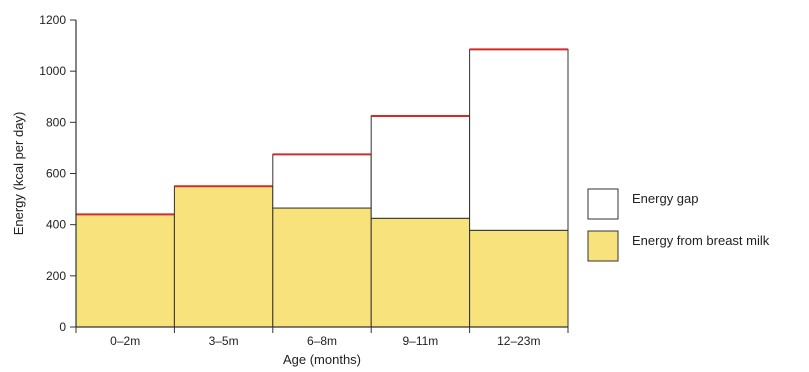 The image size is (809, 372). What do you see at coordinates (56, 122) in the screenshot?
I see `y-tick-label-4: 800` at bounding box center [56, 122].